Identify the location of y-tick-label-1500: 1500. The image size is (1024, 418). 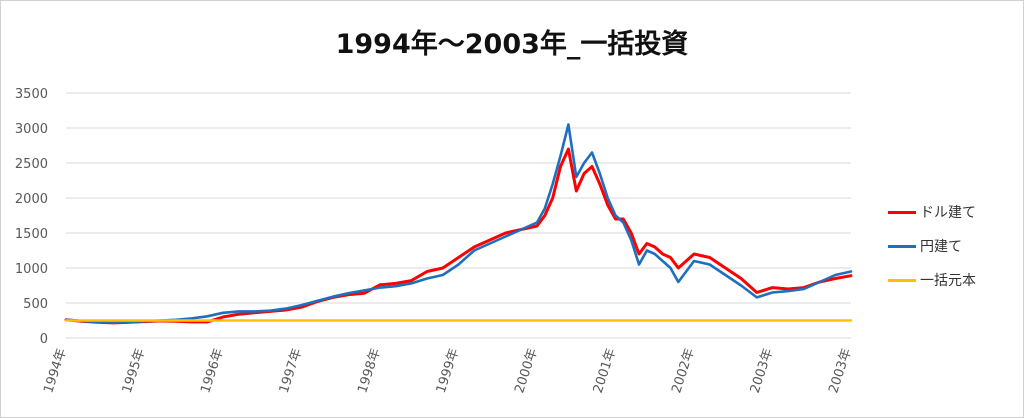
(31, 234).